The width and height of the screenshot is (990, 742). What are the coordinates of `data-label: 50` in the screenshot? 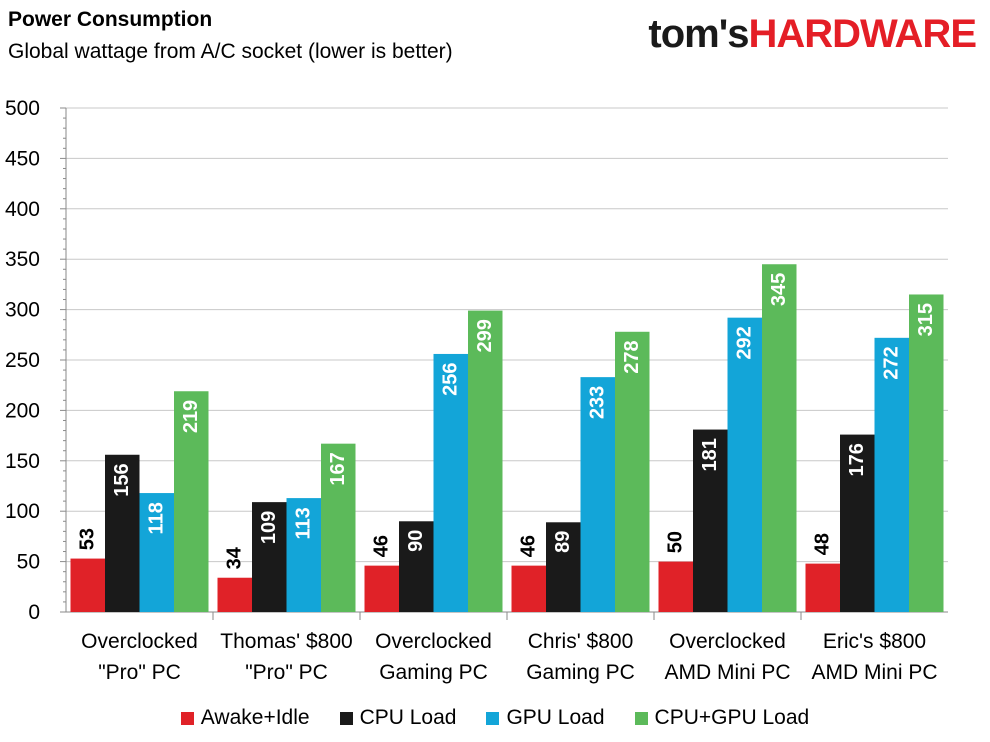 It's located at (676, 542).